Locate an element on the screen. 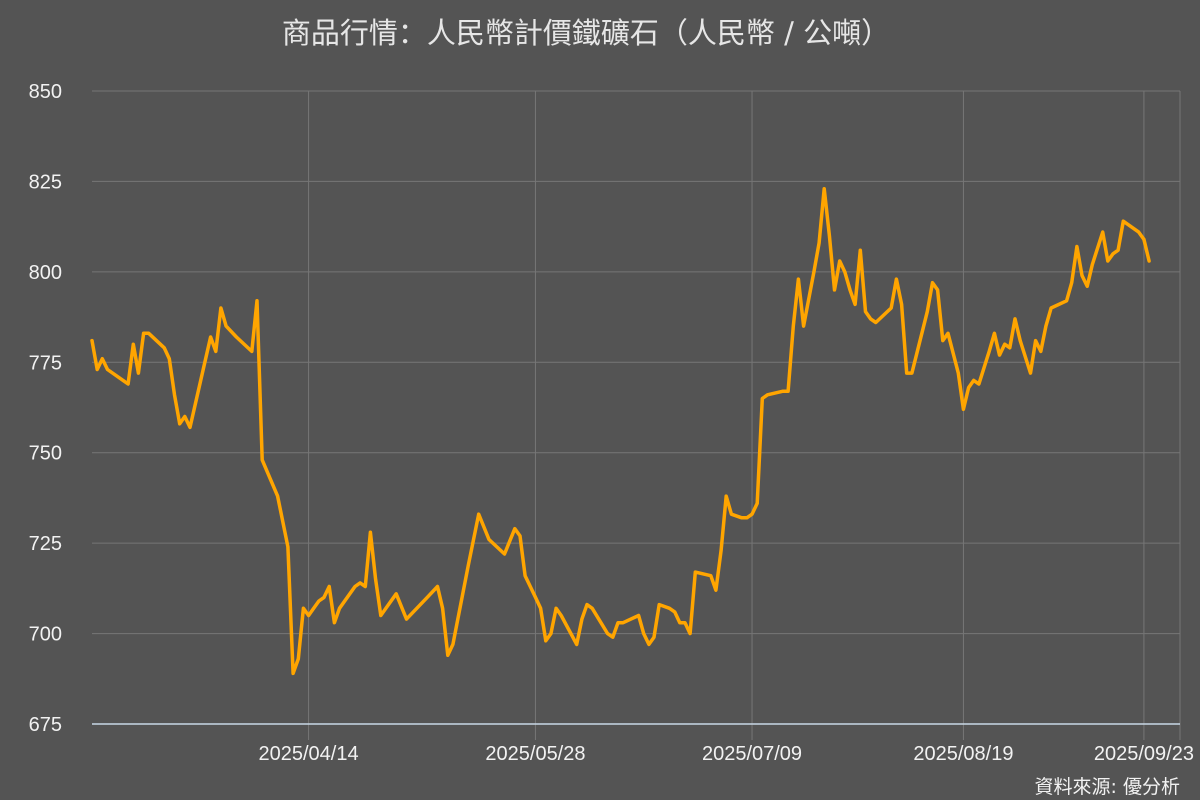 The height and width of the screenshot is (800, 1200). y-tick-label: 700 is located at coordinates (45, 635).